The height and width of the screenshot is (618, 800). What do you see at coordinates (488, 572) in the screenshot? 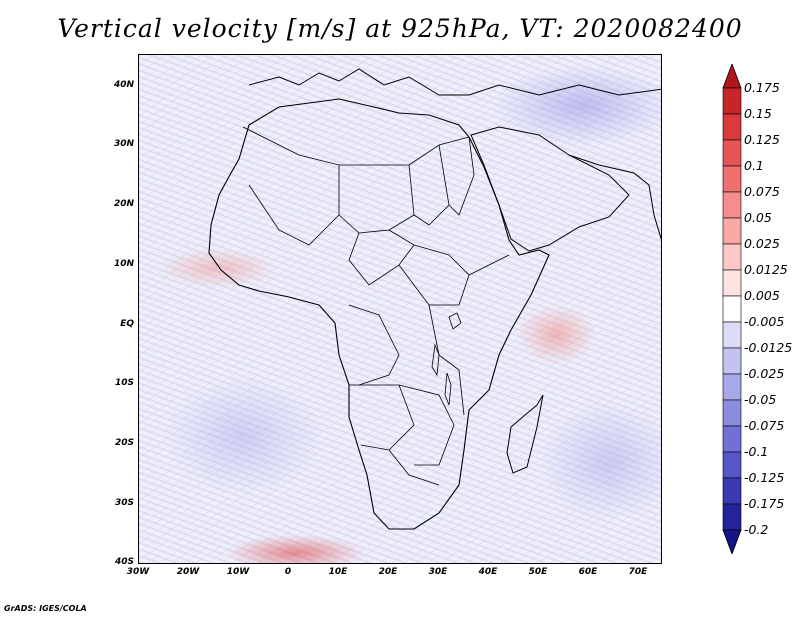
I see `lon-label-40e: 40E` at bounding box center [488, 572].